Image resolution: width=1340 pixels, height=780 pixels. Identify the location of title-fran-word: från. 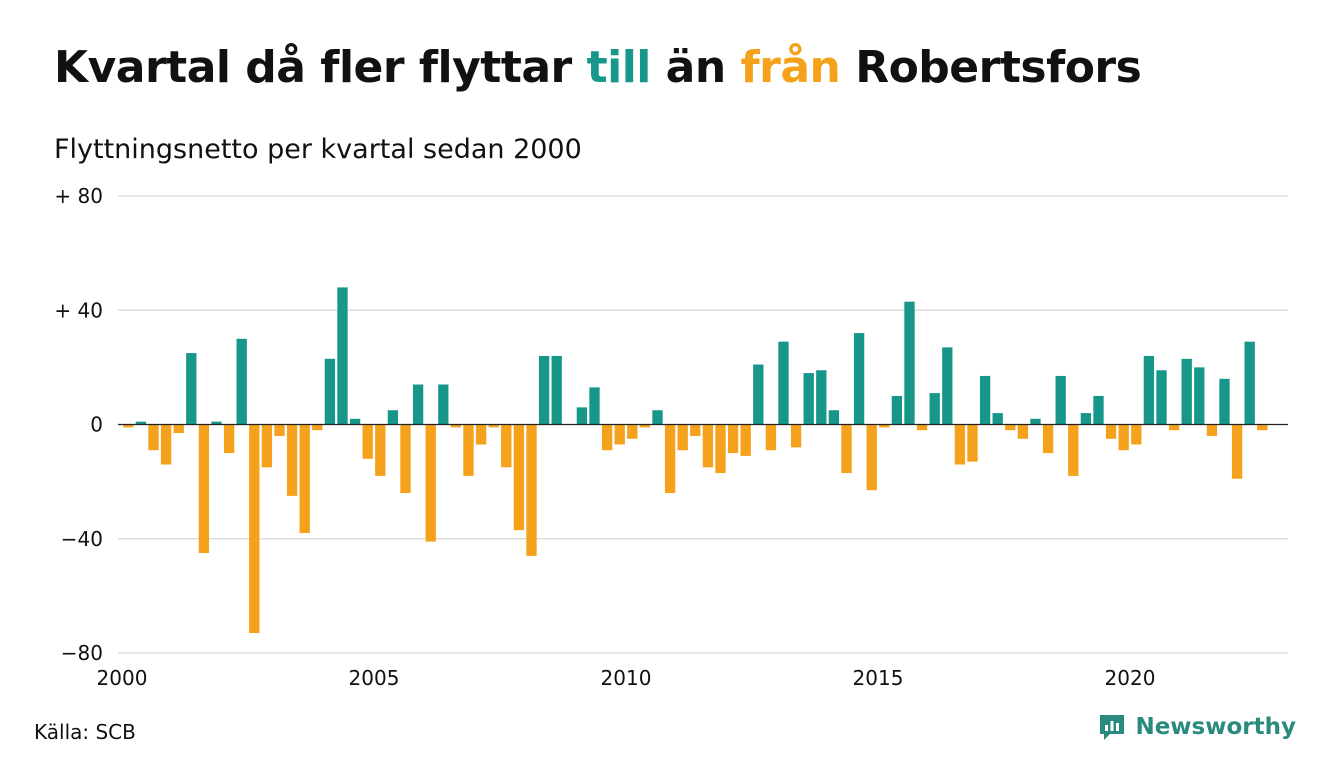
(790, 67).